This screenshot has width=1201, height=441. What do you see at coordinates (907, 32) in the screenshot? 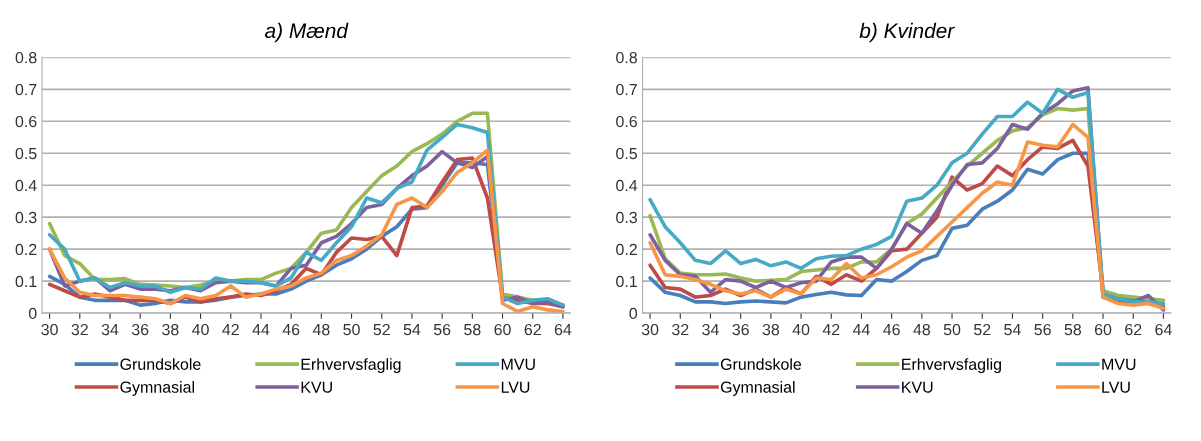
I see `chart-title: b) Kvinder` at bounding box center [907, 32].